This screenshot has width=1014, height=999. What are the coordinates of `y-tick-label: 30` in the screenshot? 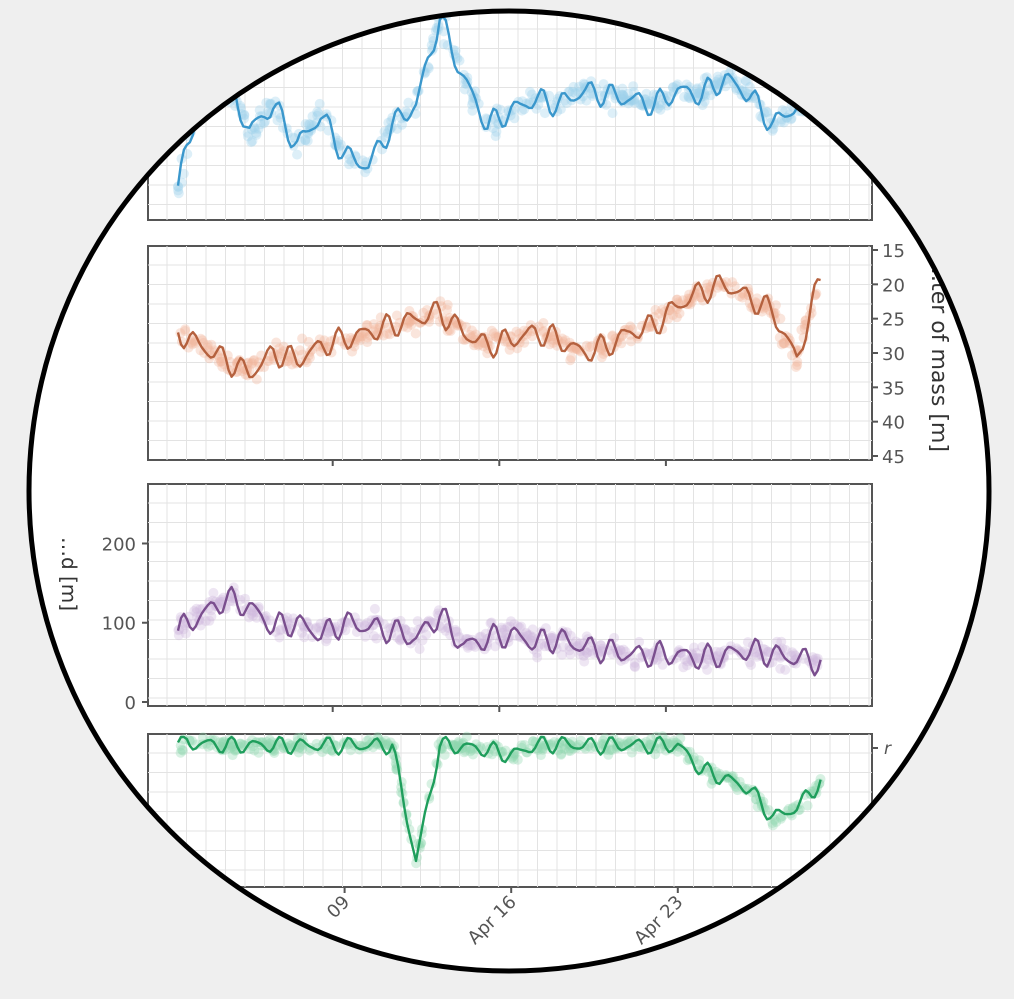 It's located at (893, 354).